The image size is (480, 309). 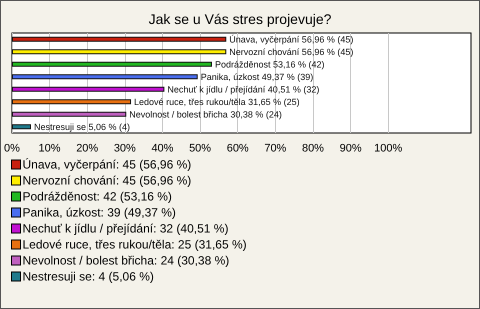 I want to click on legend-label: Nestresuji se: 4 (5,06 %), so click(x=88, y=277).